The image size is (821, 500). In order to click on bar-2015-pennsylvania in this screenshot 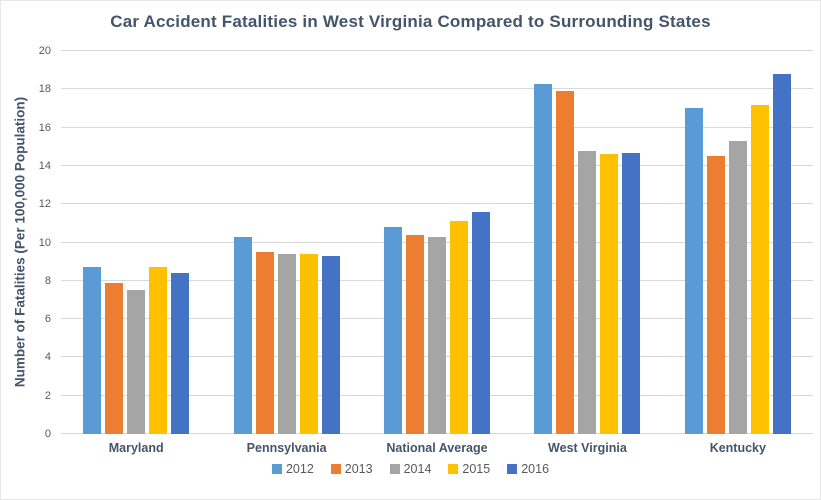, I will do `click(308, 344)`.